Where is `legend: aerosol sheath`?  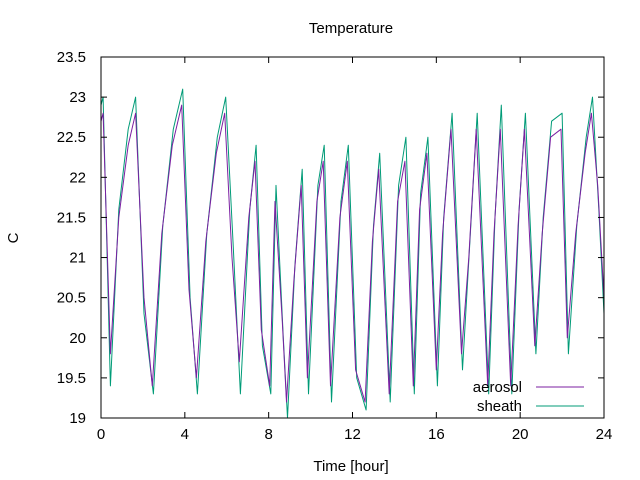
legend: aerosol sheath is located at coordinates (528, 397).